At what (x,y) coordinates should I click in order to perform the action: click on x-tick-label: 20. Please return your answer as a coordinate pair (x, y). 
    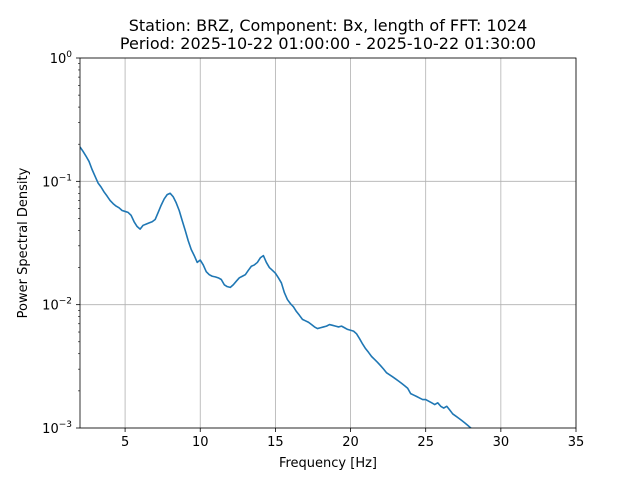
    Looking at the image, I should click on (350, 442).